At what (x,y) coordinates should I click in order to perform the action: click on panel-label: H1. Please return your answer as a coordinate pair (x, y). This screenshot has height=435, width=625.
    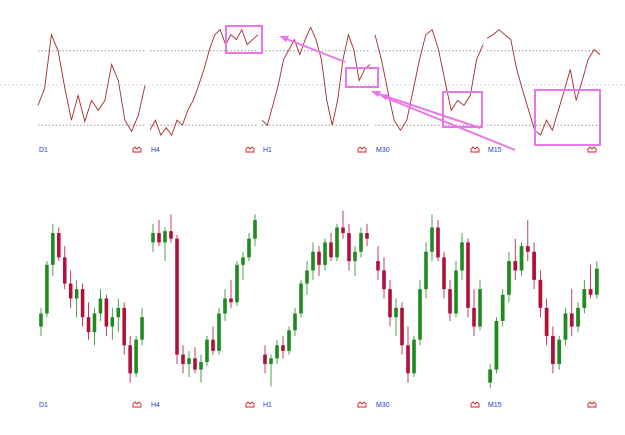
    Looking at the image, I should click on (267, 405).